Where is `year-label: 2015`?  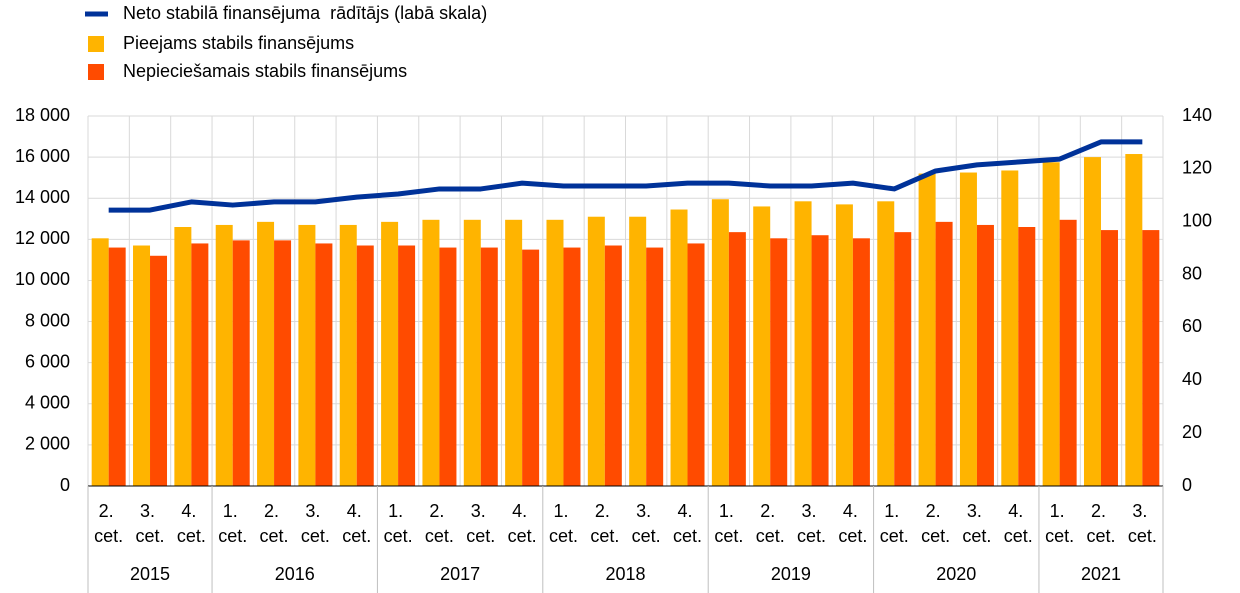
year-label: 2015 is located at coordinates (150, 574).